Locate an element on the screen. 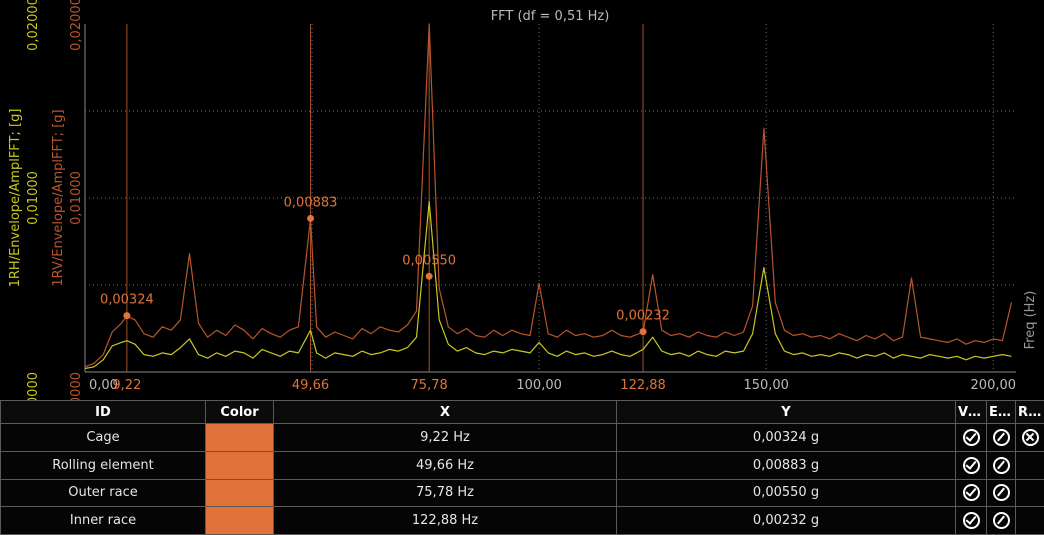  y-axis-label-left: 1RH/Envelope/AmplFFT; [g] is located at coordinates (15, 198).